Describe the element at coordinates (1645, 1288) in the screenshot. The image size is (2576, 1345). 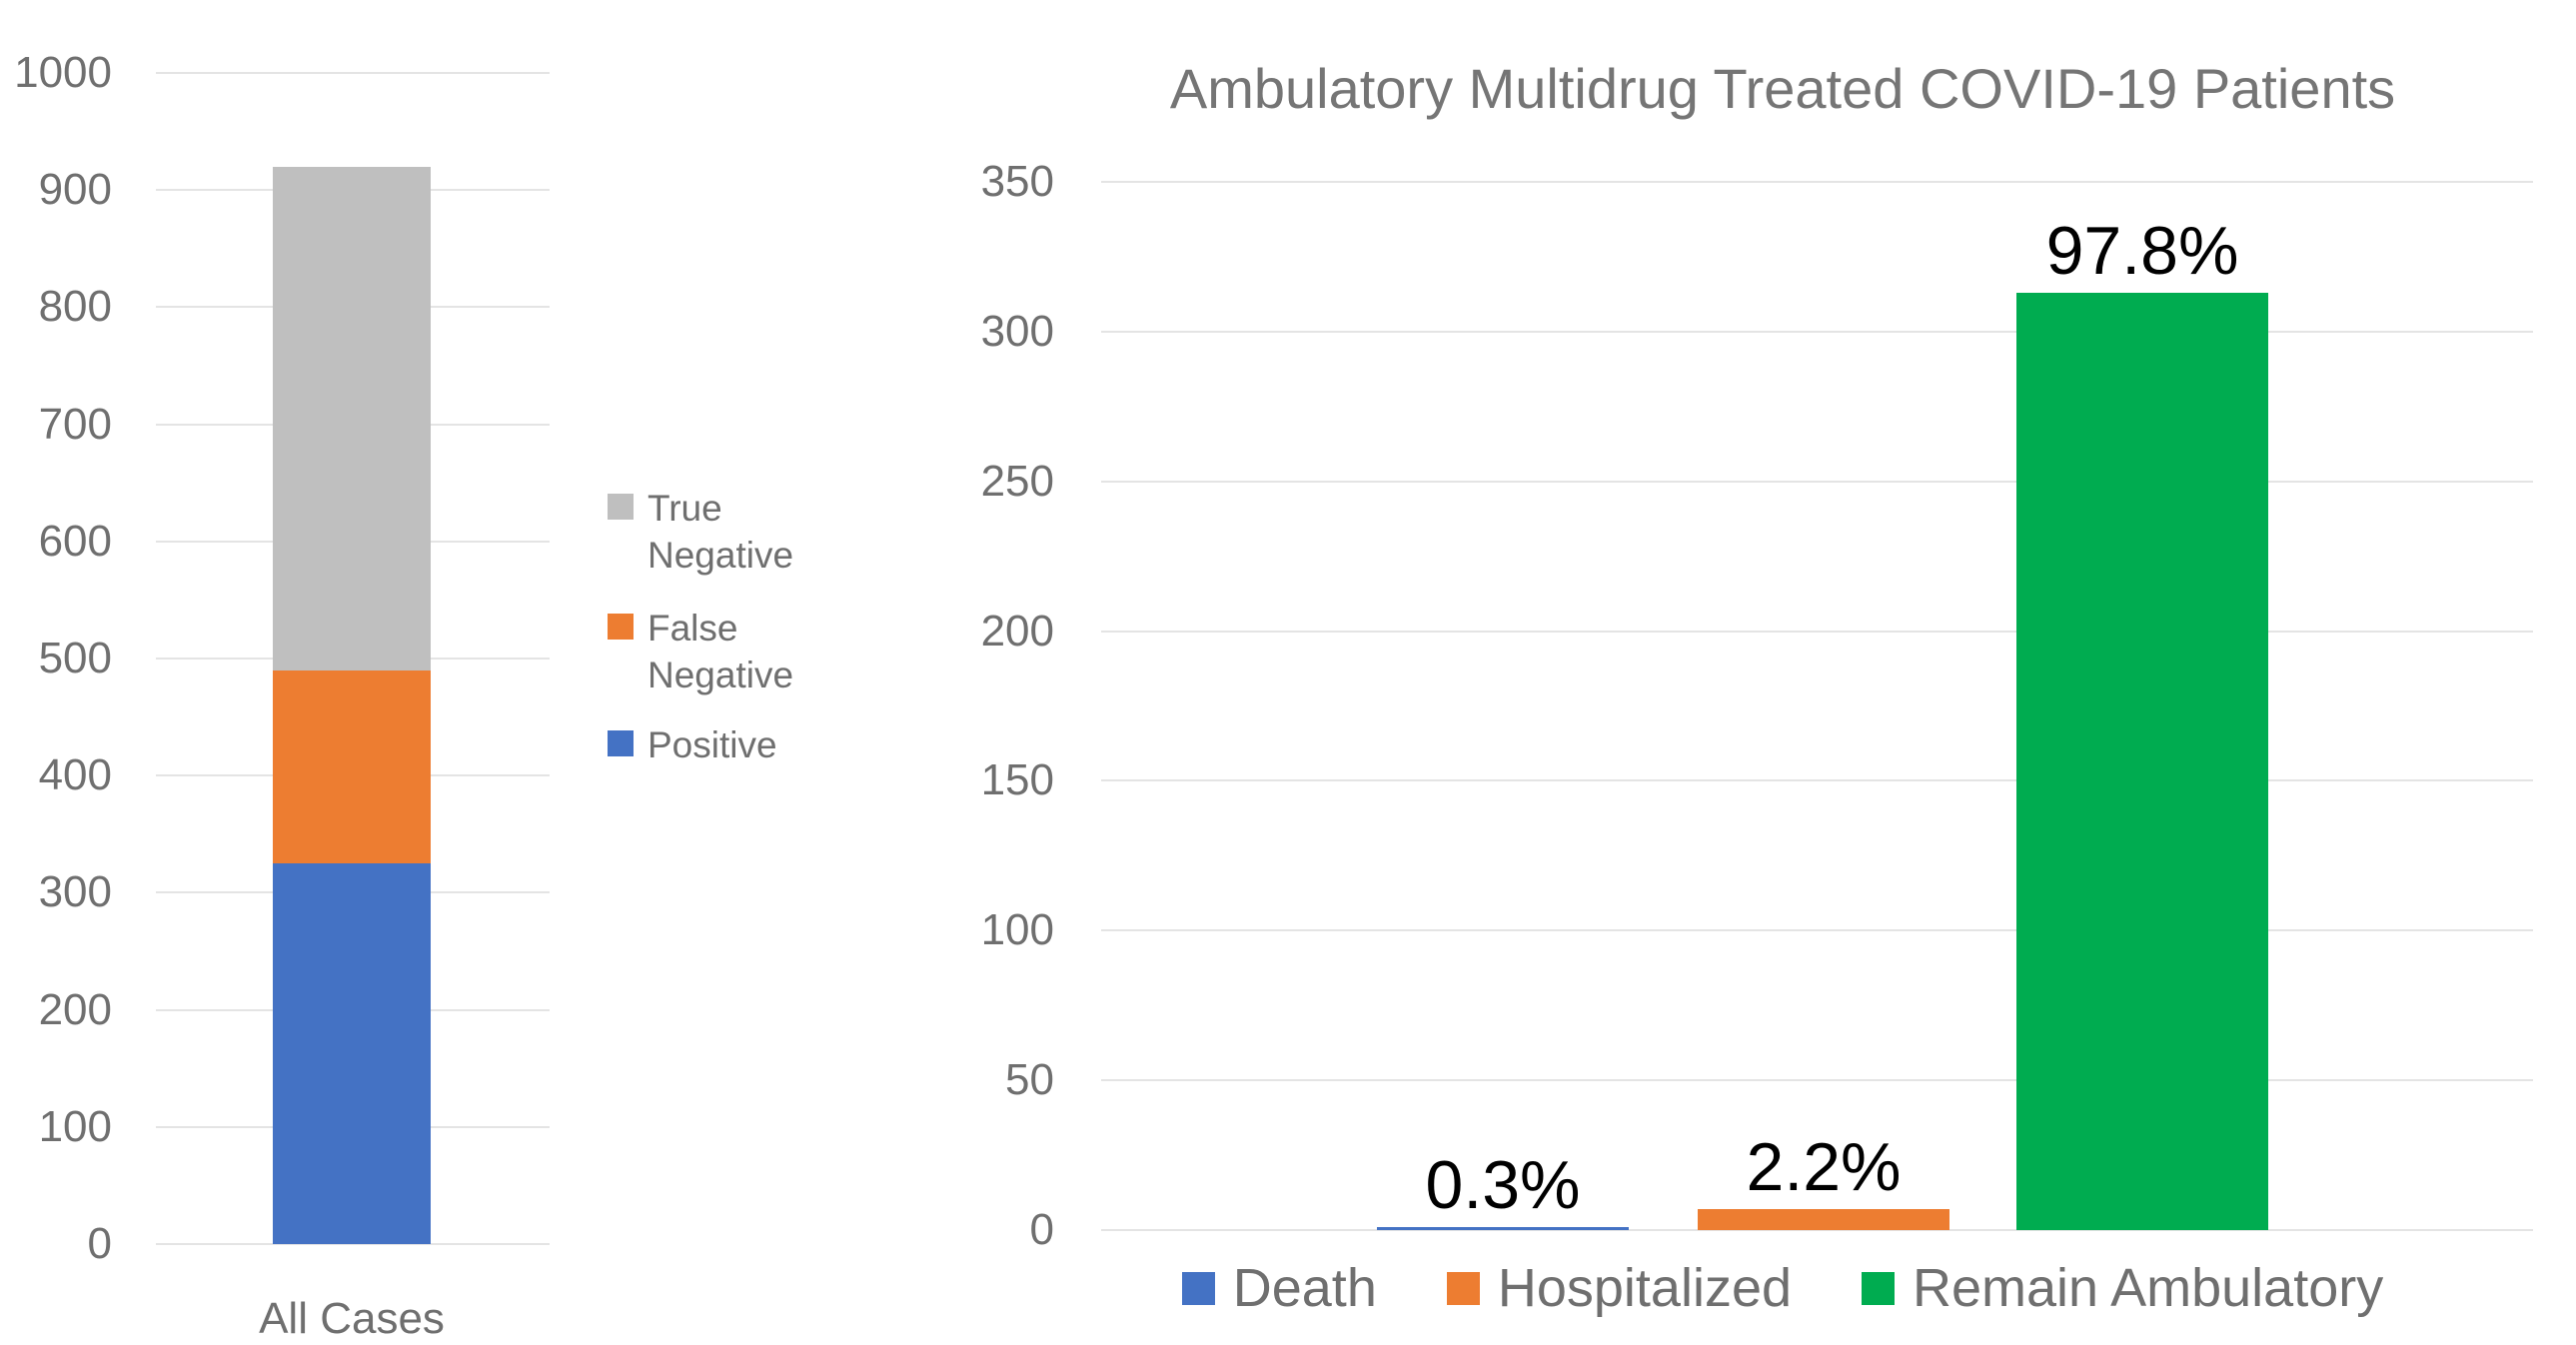
I see `legend-label-hospitalized: Hospitalized` at that location.